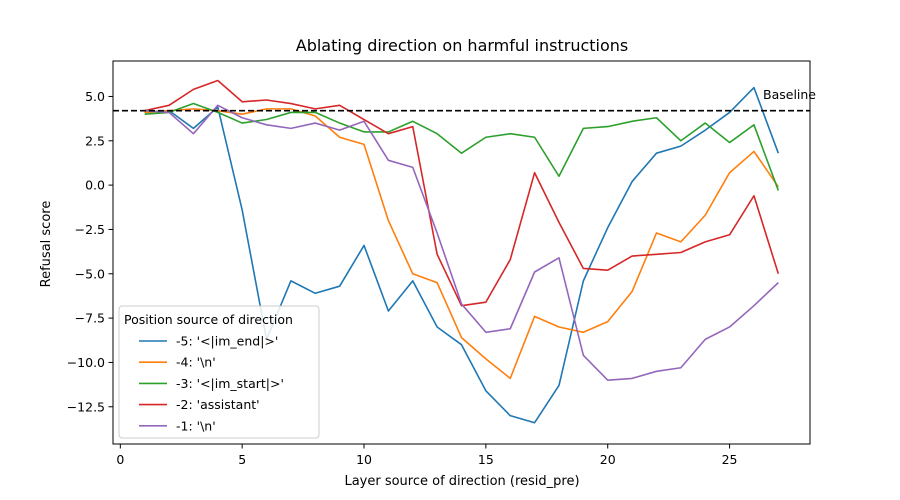 This screenshot has height=500, width=900. I want to click on x-tick-label: 10, so click(364, 459).